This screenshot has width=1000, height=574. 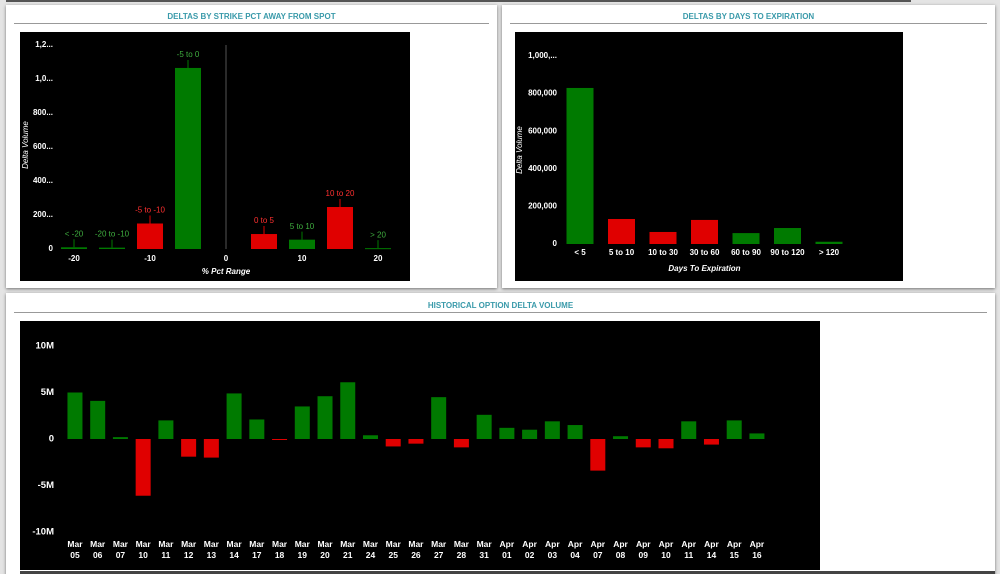 I want to click on y-tick-label: 800,000, so click(x=542, y=93).